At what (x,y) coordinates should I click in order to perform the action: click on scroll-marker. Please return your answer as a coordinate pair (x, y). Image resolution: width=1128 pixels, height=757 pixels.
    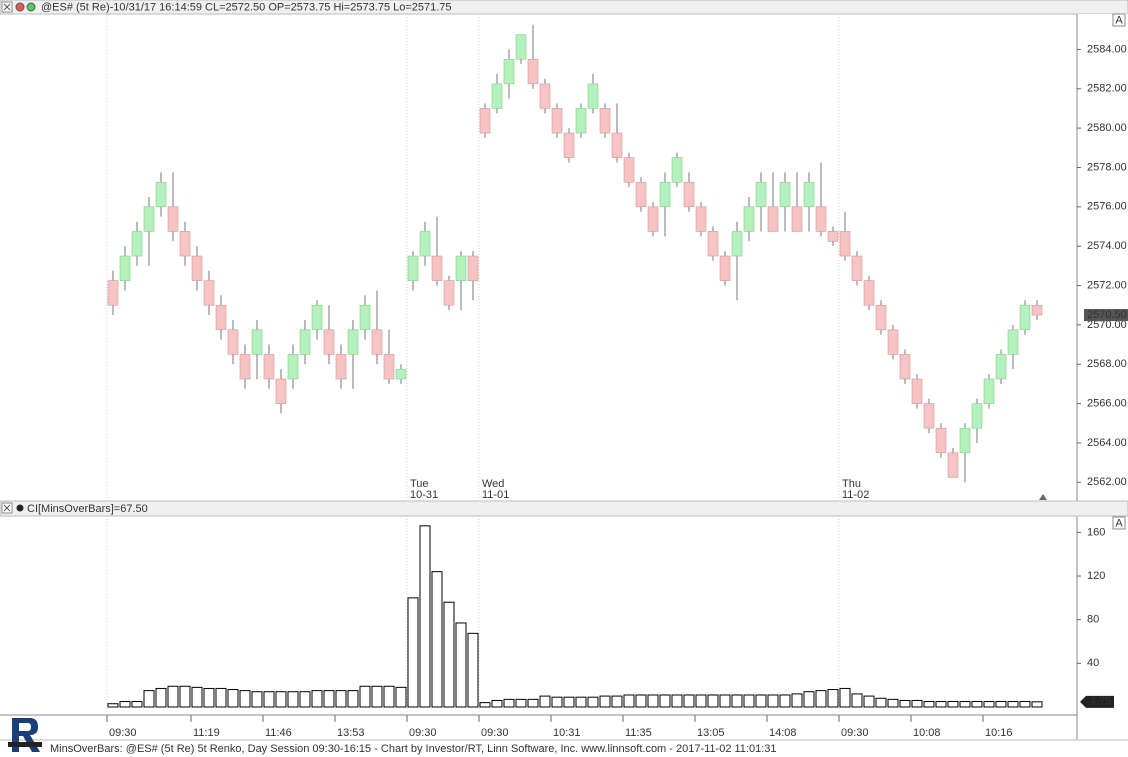
    Looking at the image, I should click on (1043, 497).